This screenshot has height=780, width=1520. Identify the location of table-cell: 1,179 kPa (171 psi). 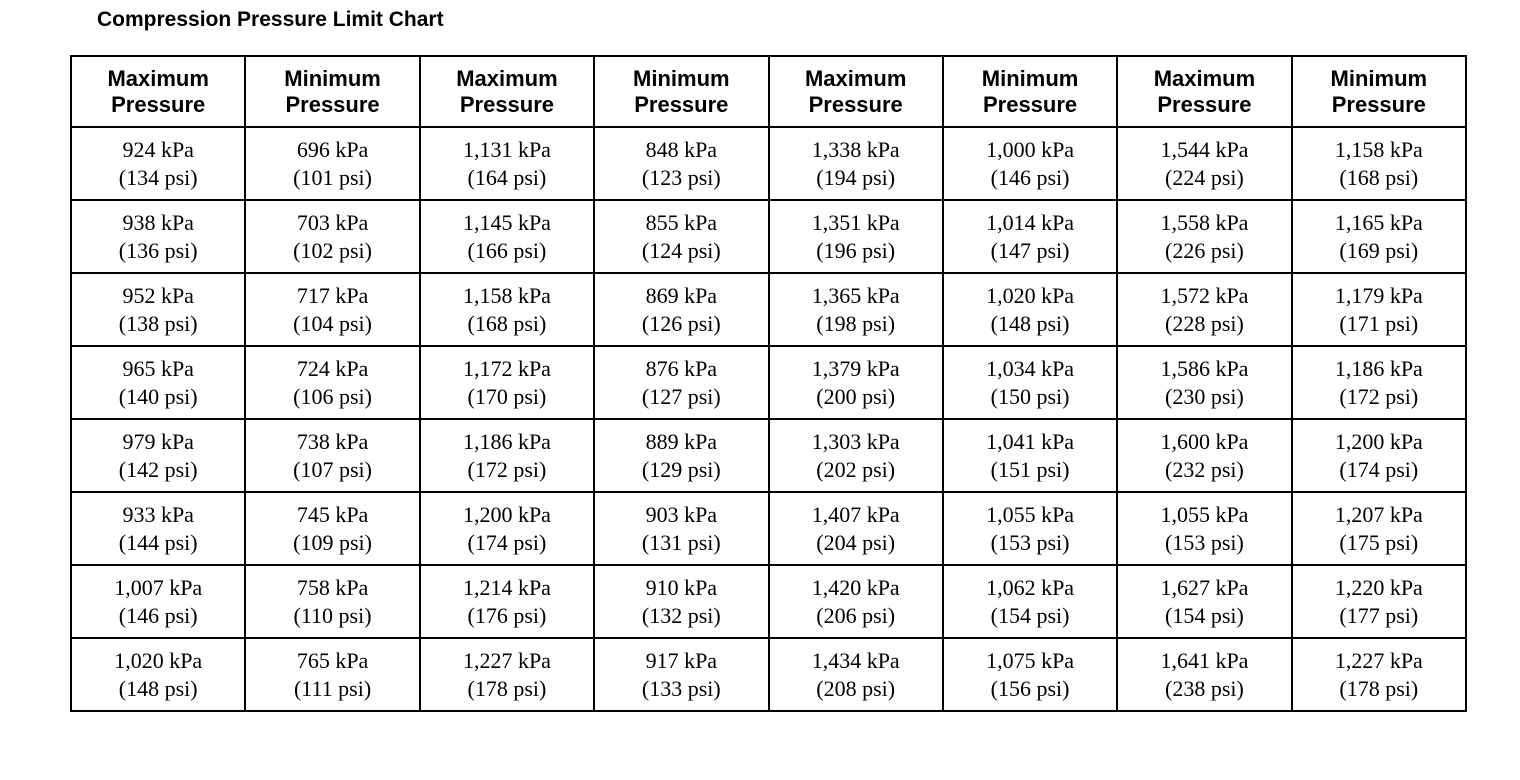
(1379, 309).